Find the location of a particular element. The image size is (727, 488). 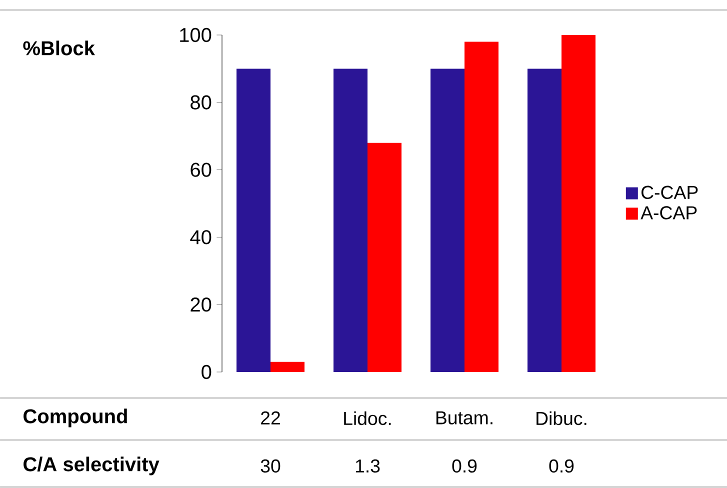

text: 30 is located at coordinates (270, 466).